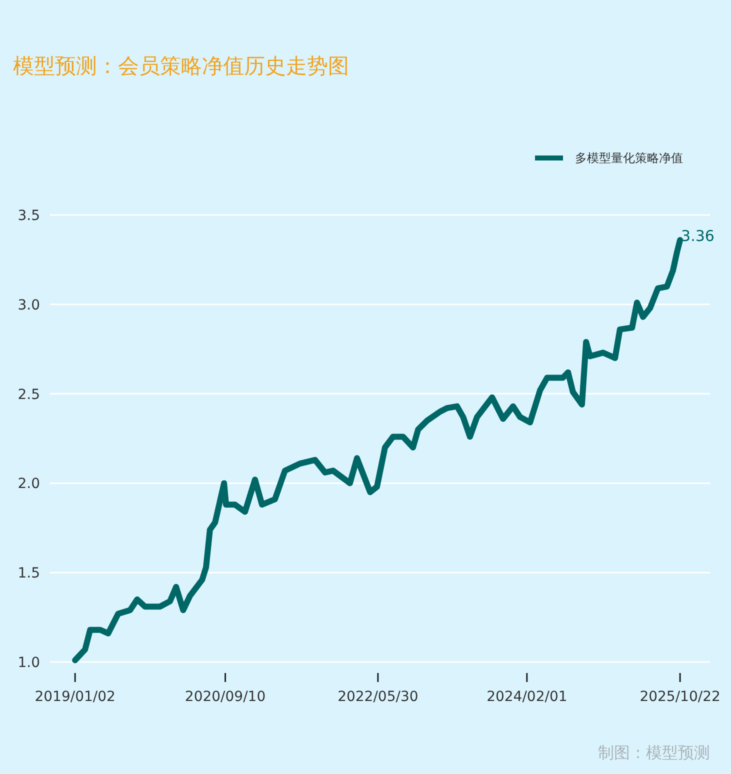 This screenshot has width=731, height=774. What do you see at coordinates (697, 236) in the screenshot?
I see `annotation: 3.36` at bounding box center [697, 236].